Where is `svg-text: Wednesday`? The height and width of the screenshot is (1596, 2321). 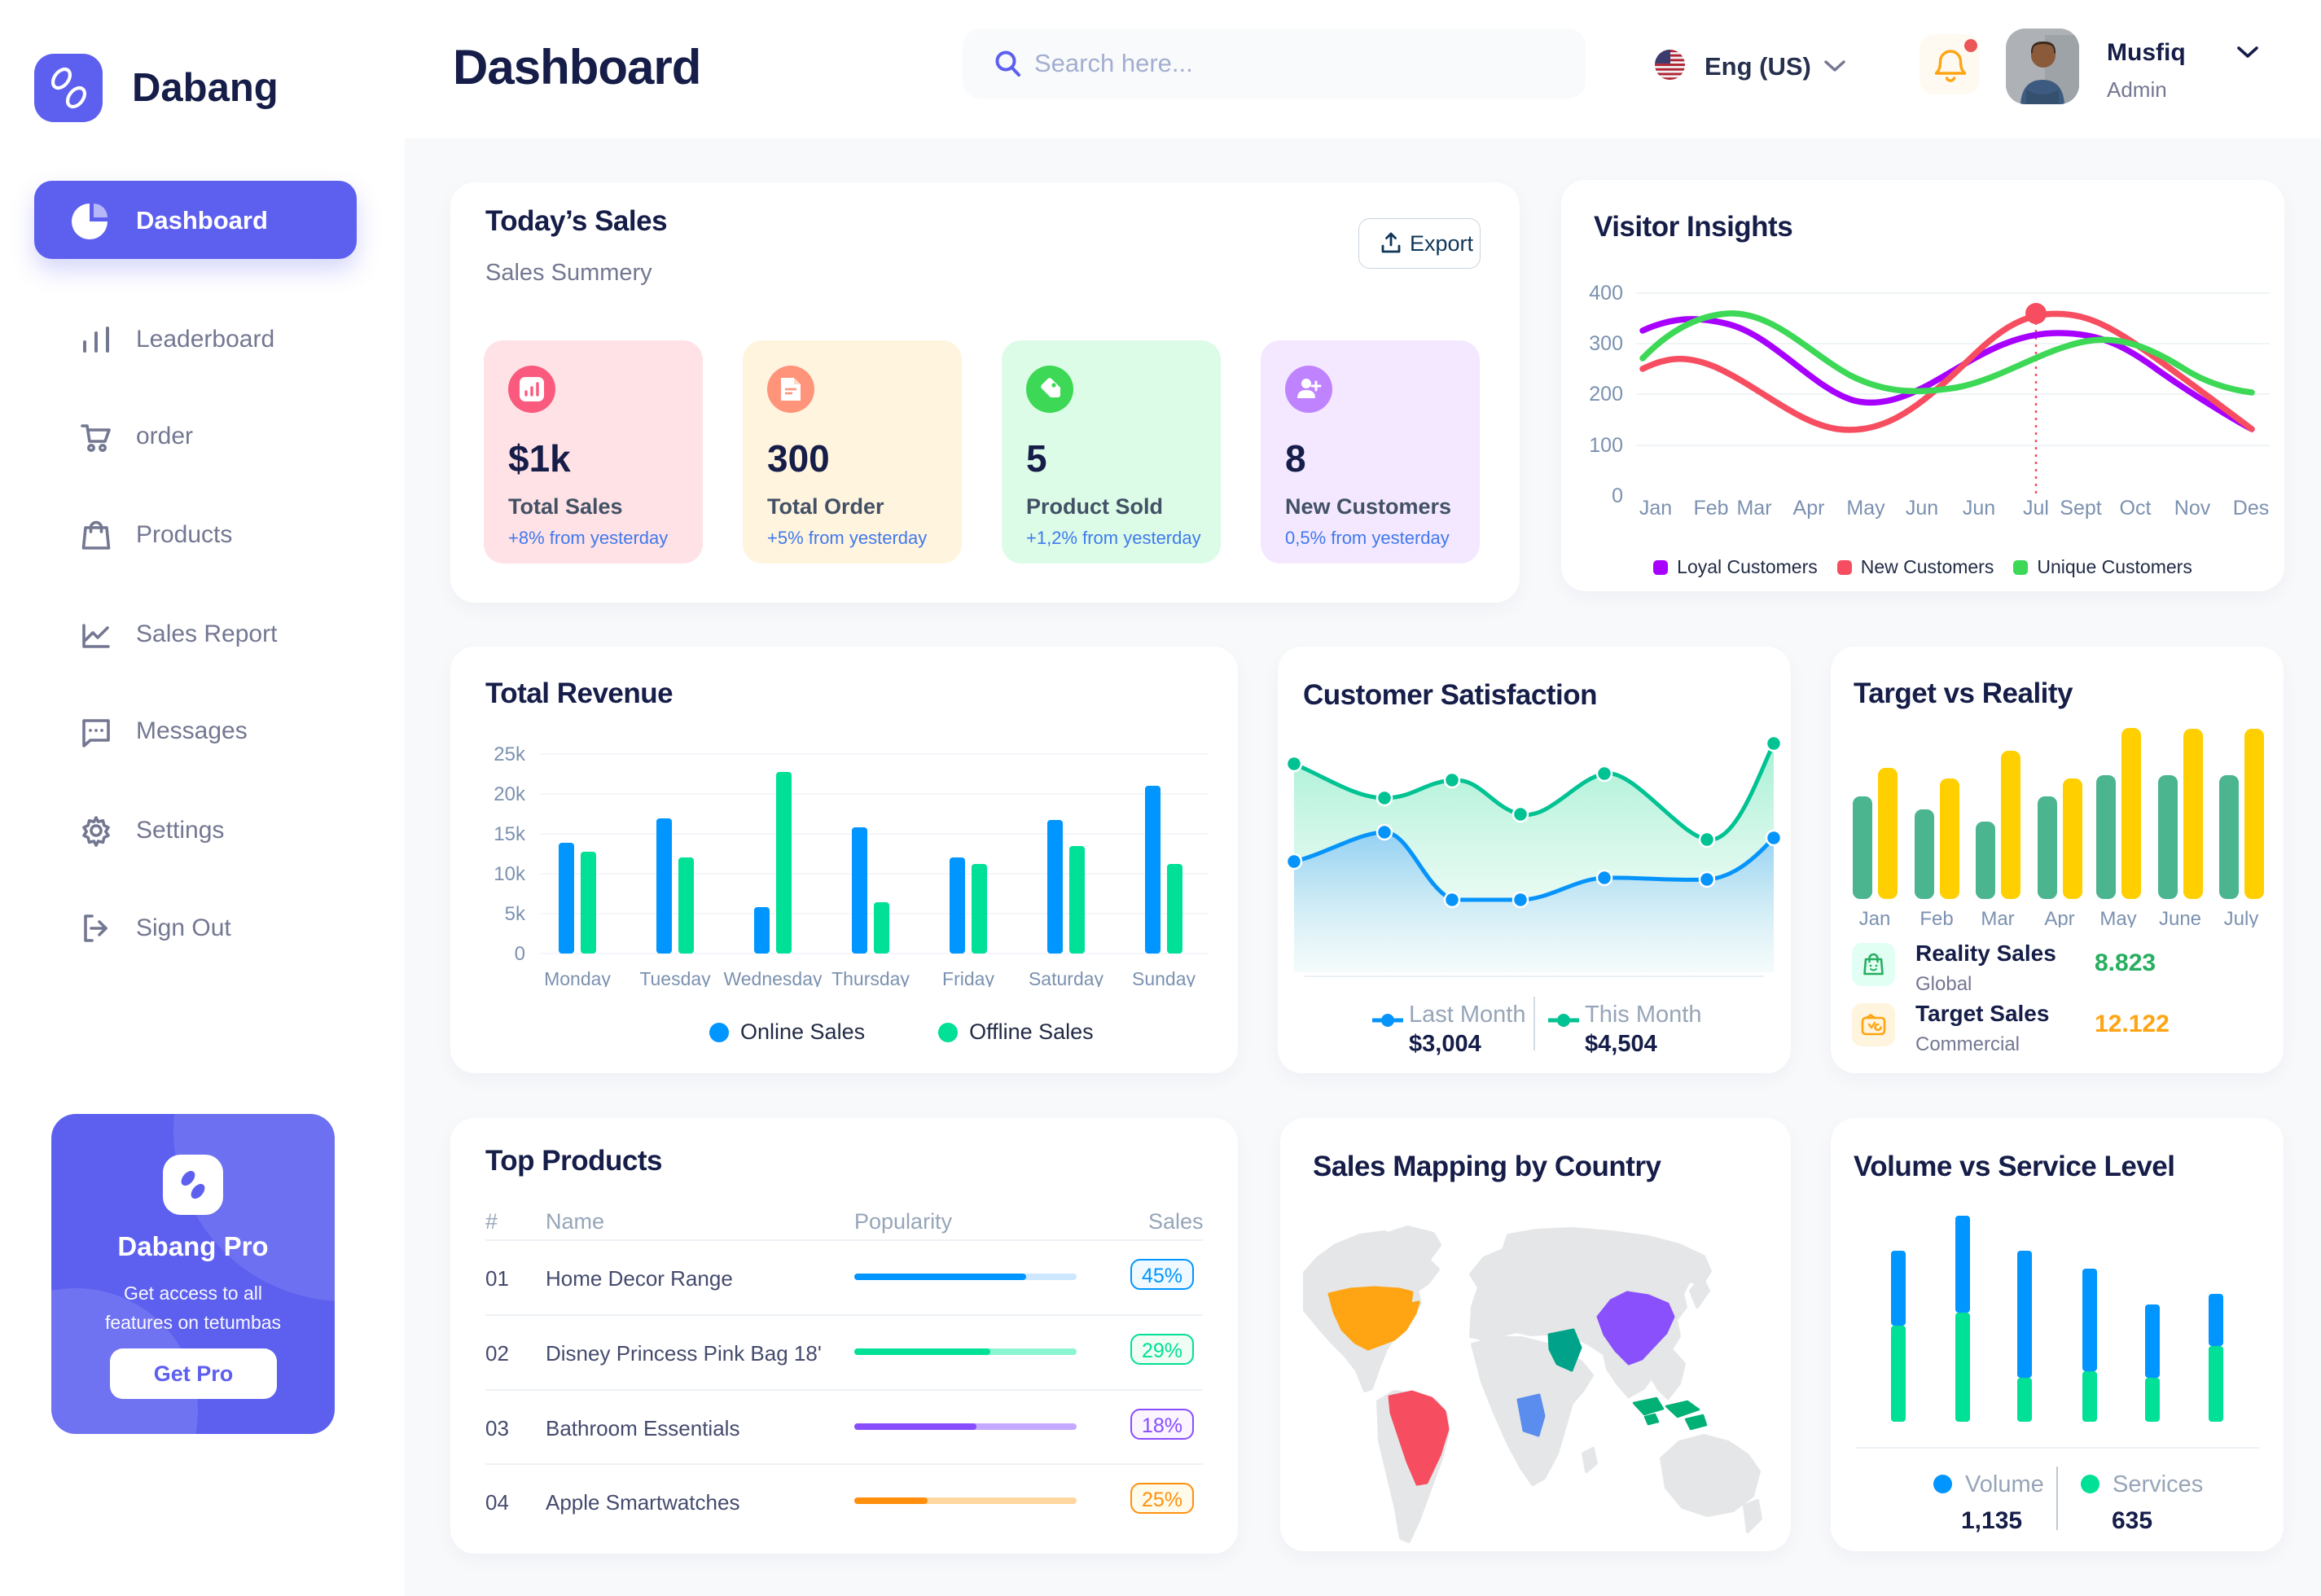
svg-text: Wednesday is located at coordinates (773, 977).